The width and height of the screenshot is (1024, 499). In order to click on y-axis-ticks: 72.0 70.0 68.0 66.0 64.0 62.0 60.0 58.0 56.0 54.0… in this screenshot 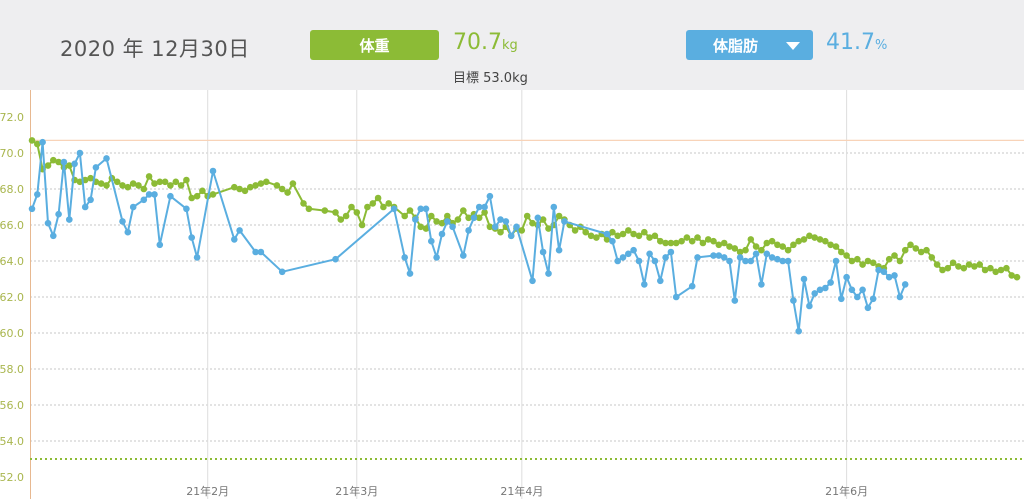, I will do `click(12, 297)`.